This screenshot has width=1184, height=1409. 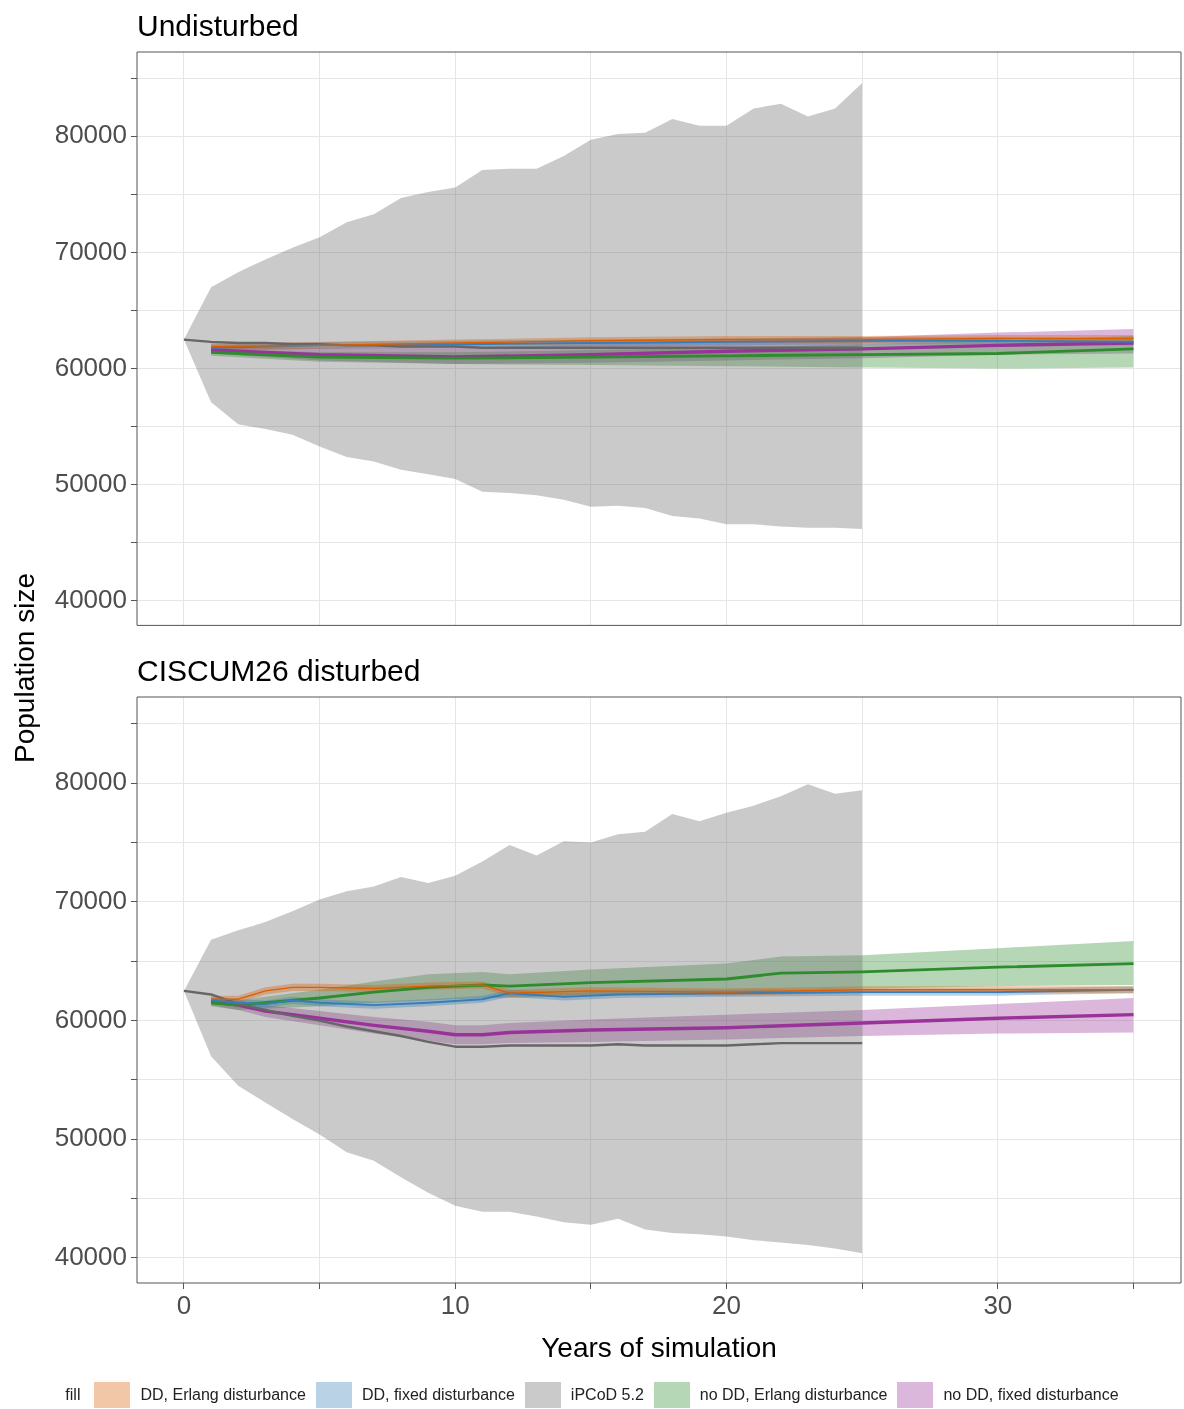 I want to click on legend-label: no DD, Erlang disturbance, so click(x=793, y=1395).